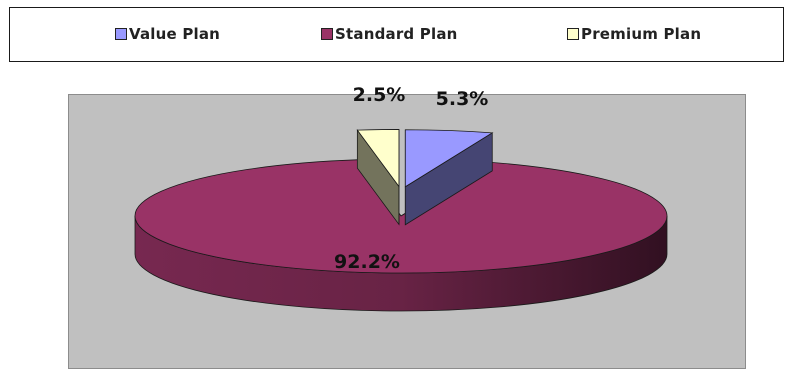 Image resolution: width=795 pixels, height=369 pixels. Describe the element at coordinates (378, 158) in the screenshot. I see `pie-slice-top-premium-plan` at that location.